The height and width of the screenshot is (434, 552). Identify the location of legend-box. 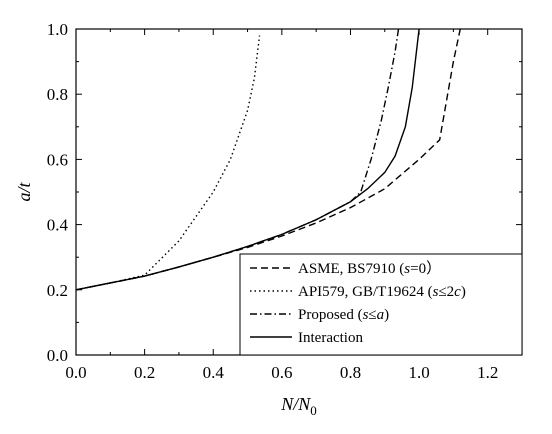
(381, 304).